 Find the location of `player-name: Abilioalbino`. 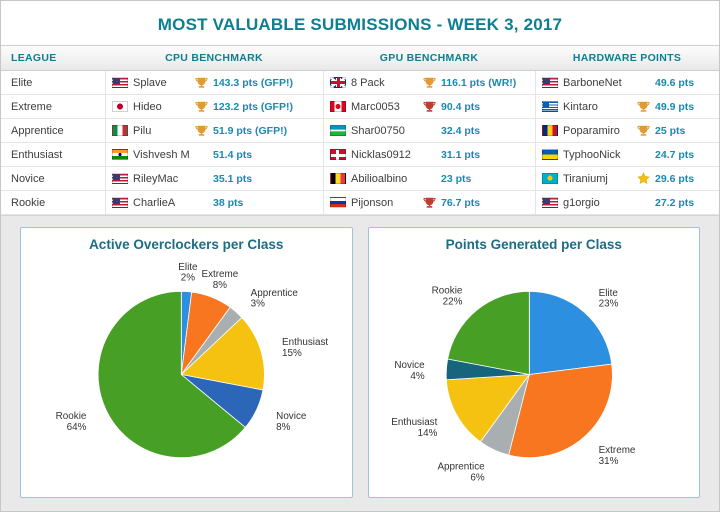

player-name: Abilioalbino is located at coordinates (379, 178).